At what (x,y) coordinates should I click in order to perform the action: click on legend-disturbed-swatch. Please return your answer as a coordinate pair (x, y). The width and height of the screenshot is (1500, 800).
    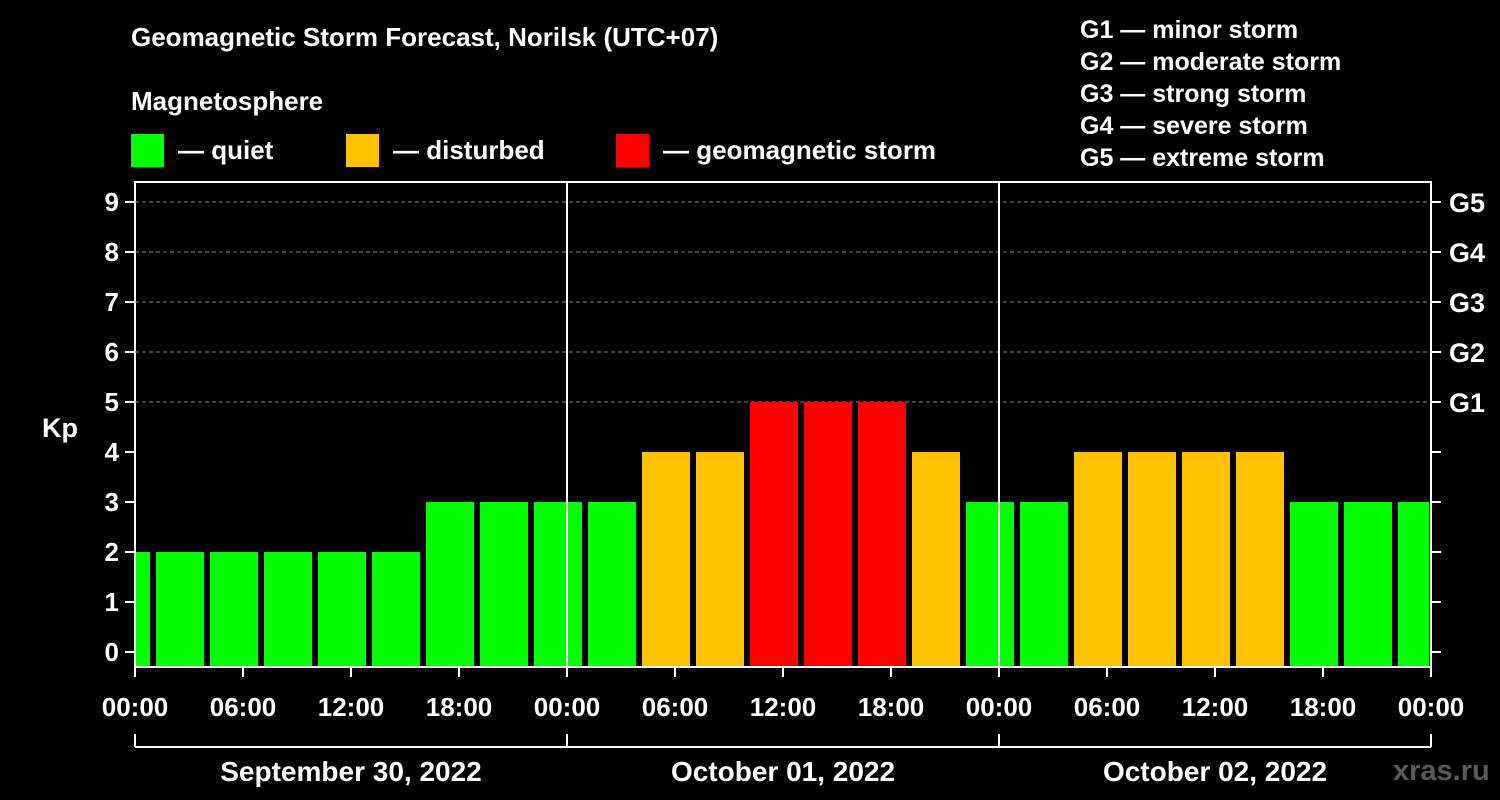
    Looking at the image, I should click on (362, 150).